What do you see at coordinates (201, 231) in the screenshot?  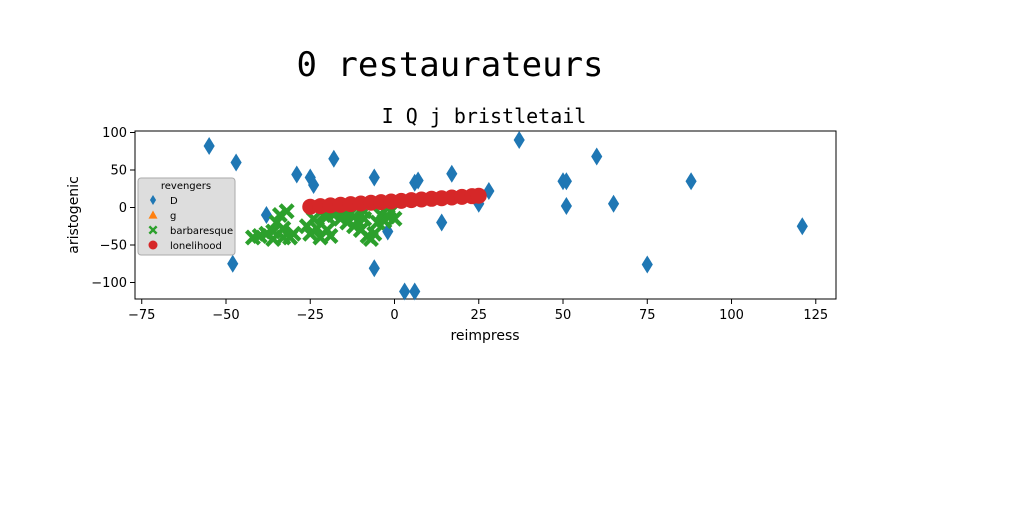 I see `legend-entry-label: barbaresque` at bounding box center [201, 231].